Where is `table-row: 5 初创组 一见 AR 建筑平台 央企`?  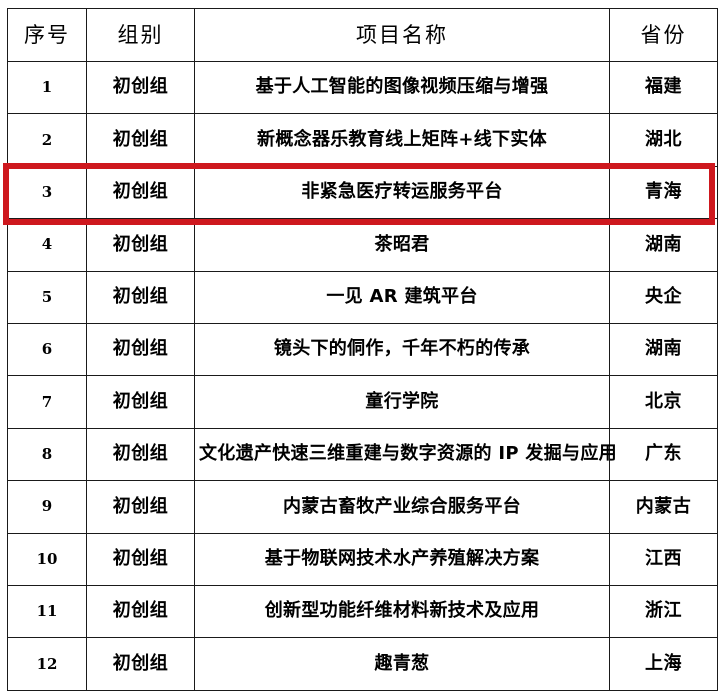 table-row: 5 初创组 一见 AR 建筑平台 央企 is located at coordinates (362, 297).